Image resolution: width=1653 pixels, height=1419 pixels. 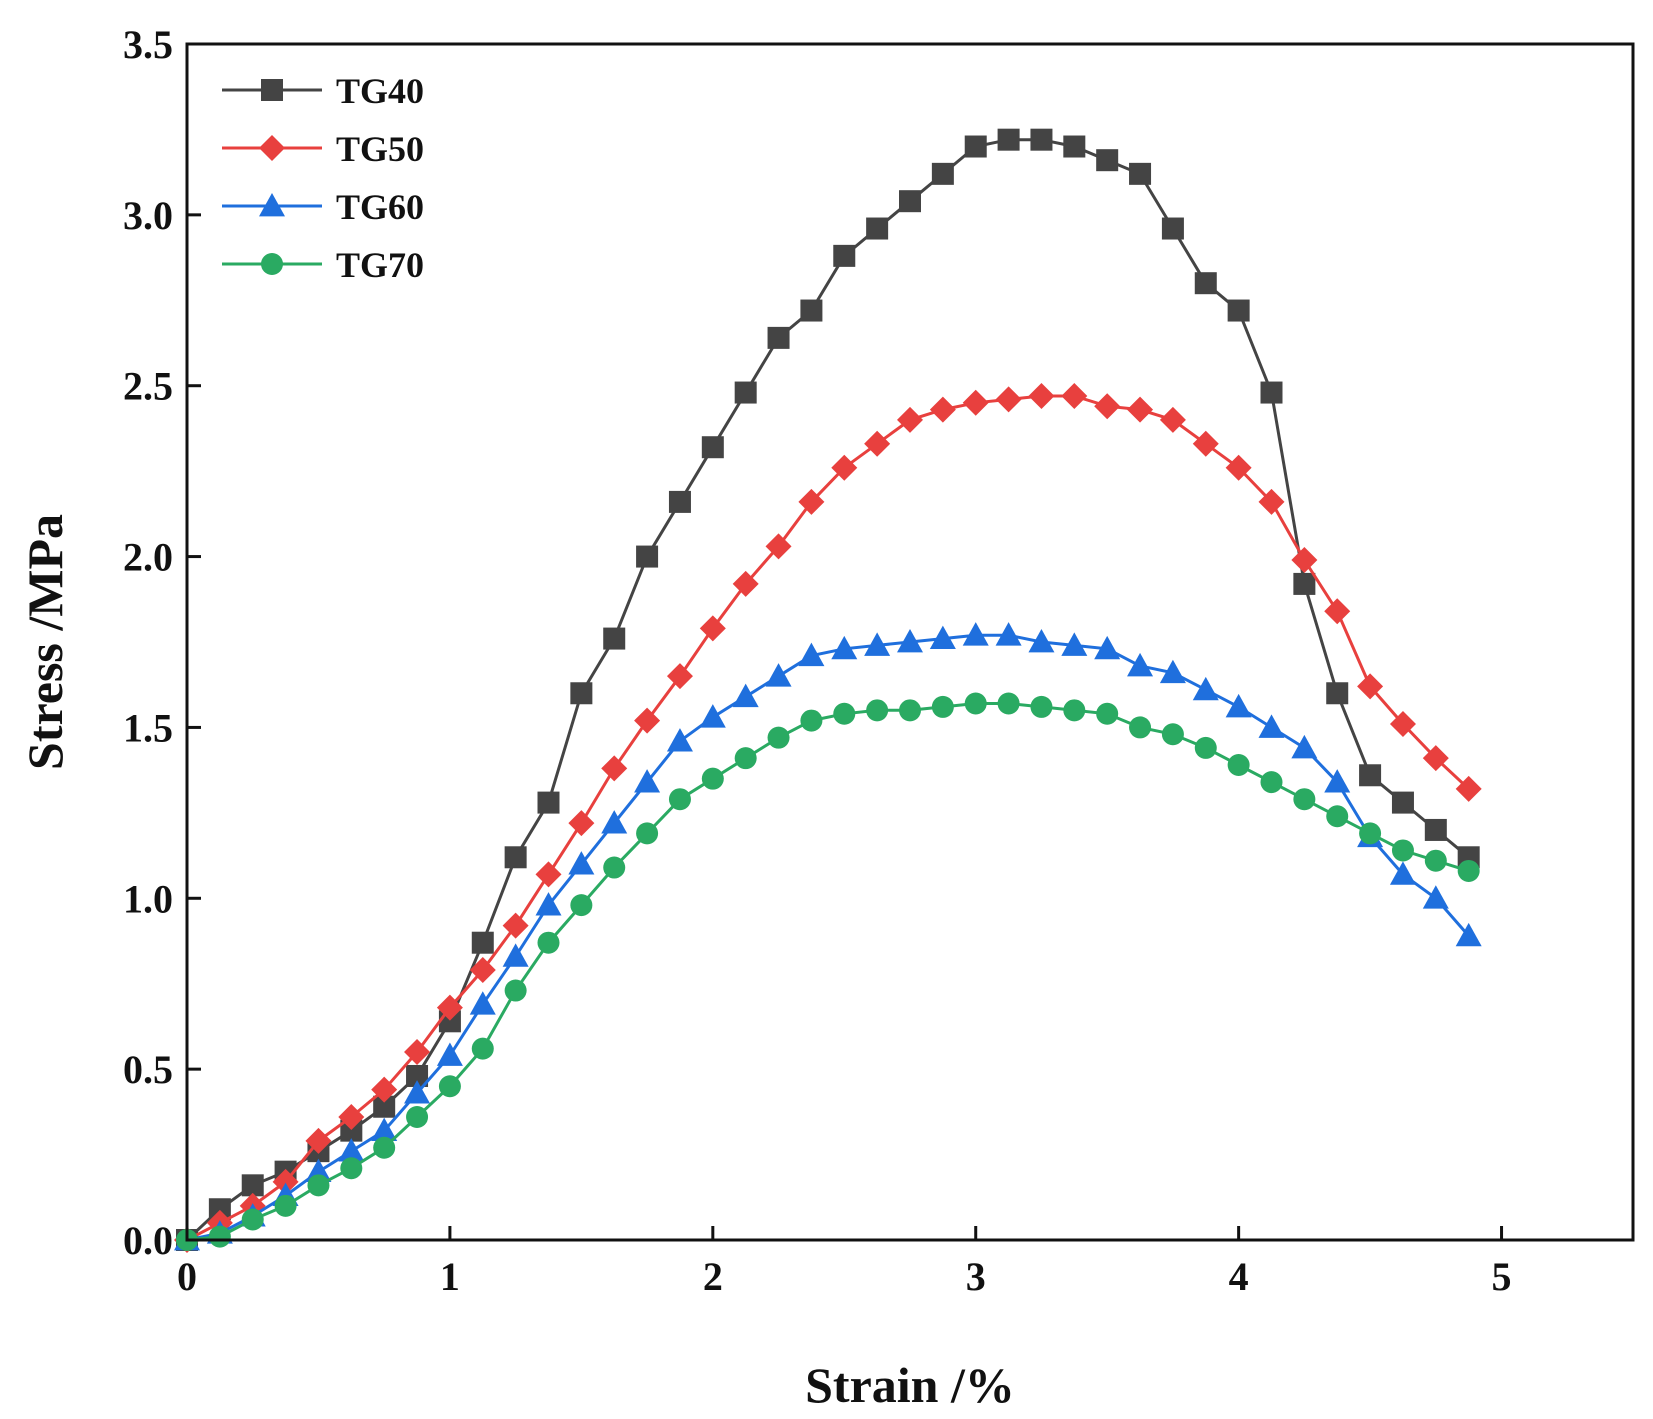 I want to click on x-tick-label: 2, so click(x=713, y=1276).